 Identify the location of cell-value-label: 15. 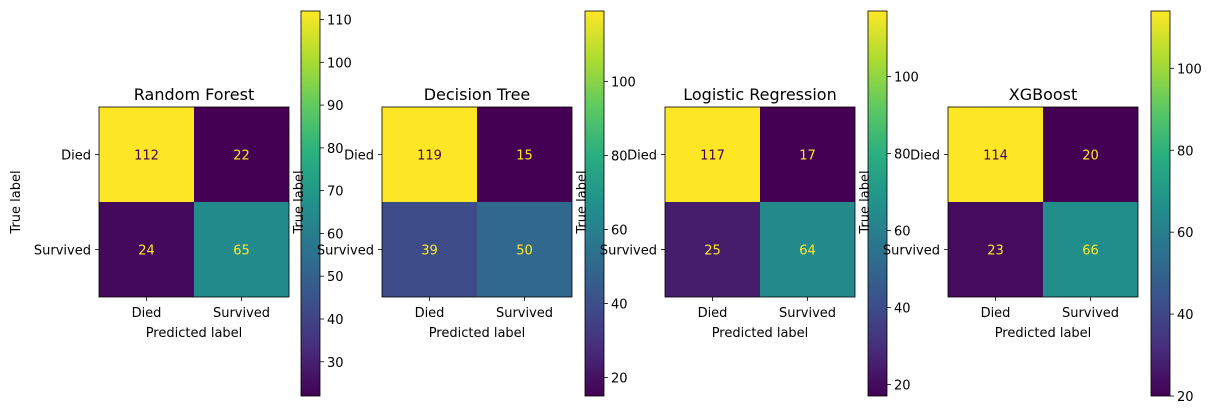
(524, 156).